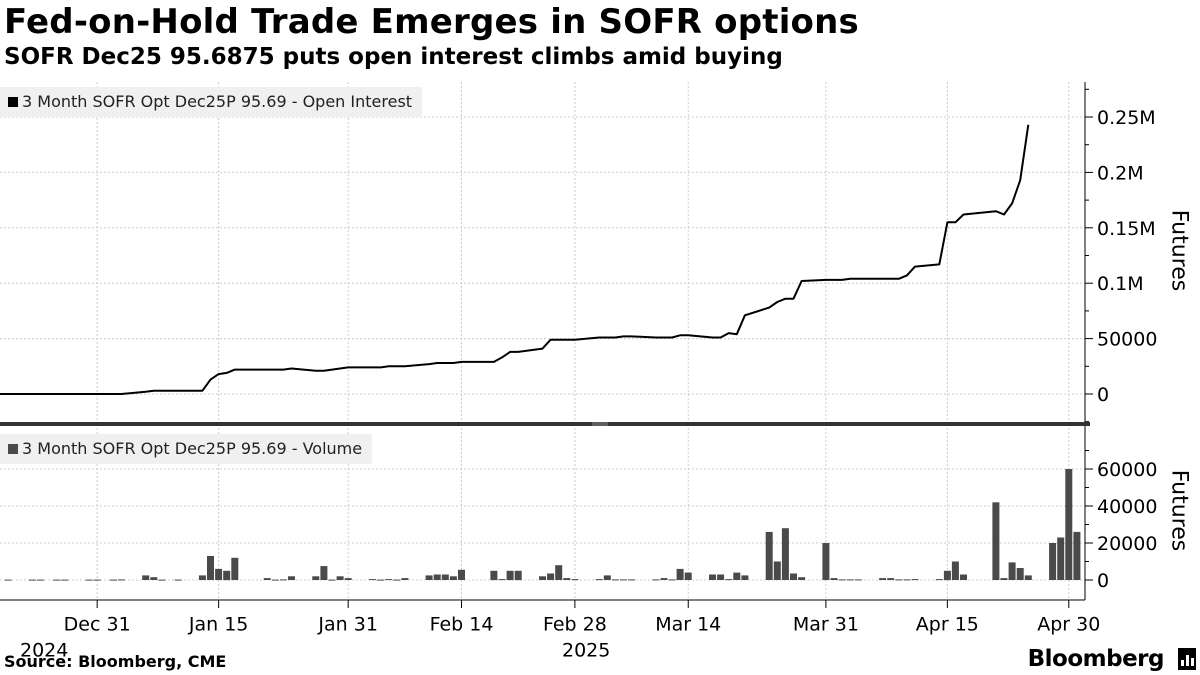 This screenshot has height=675, width=1200. What do you see at coordinates (1103, 581) in the screenshot?
I see `y-tick-label-bottom-0: 0` at bounding box center [1103, 581].